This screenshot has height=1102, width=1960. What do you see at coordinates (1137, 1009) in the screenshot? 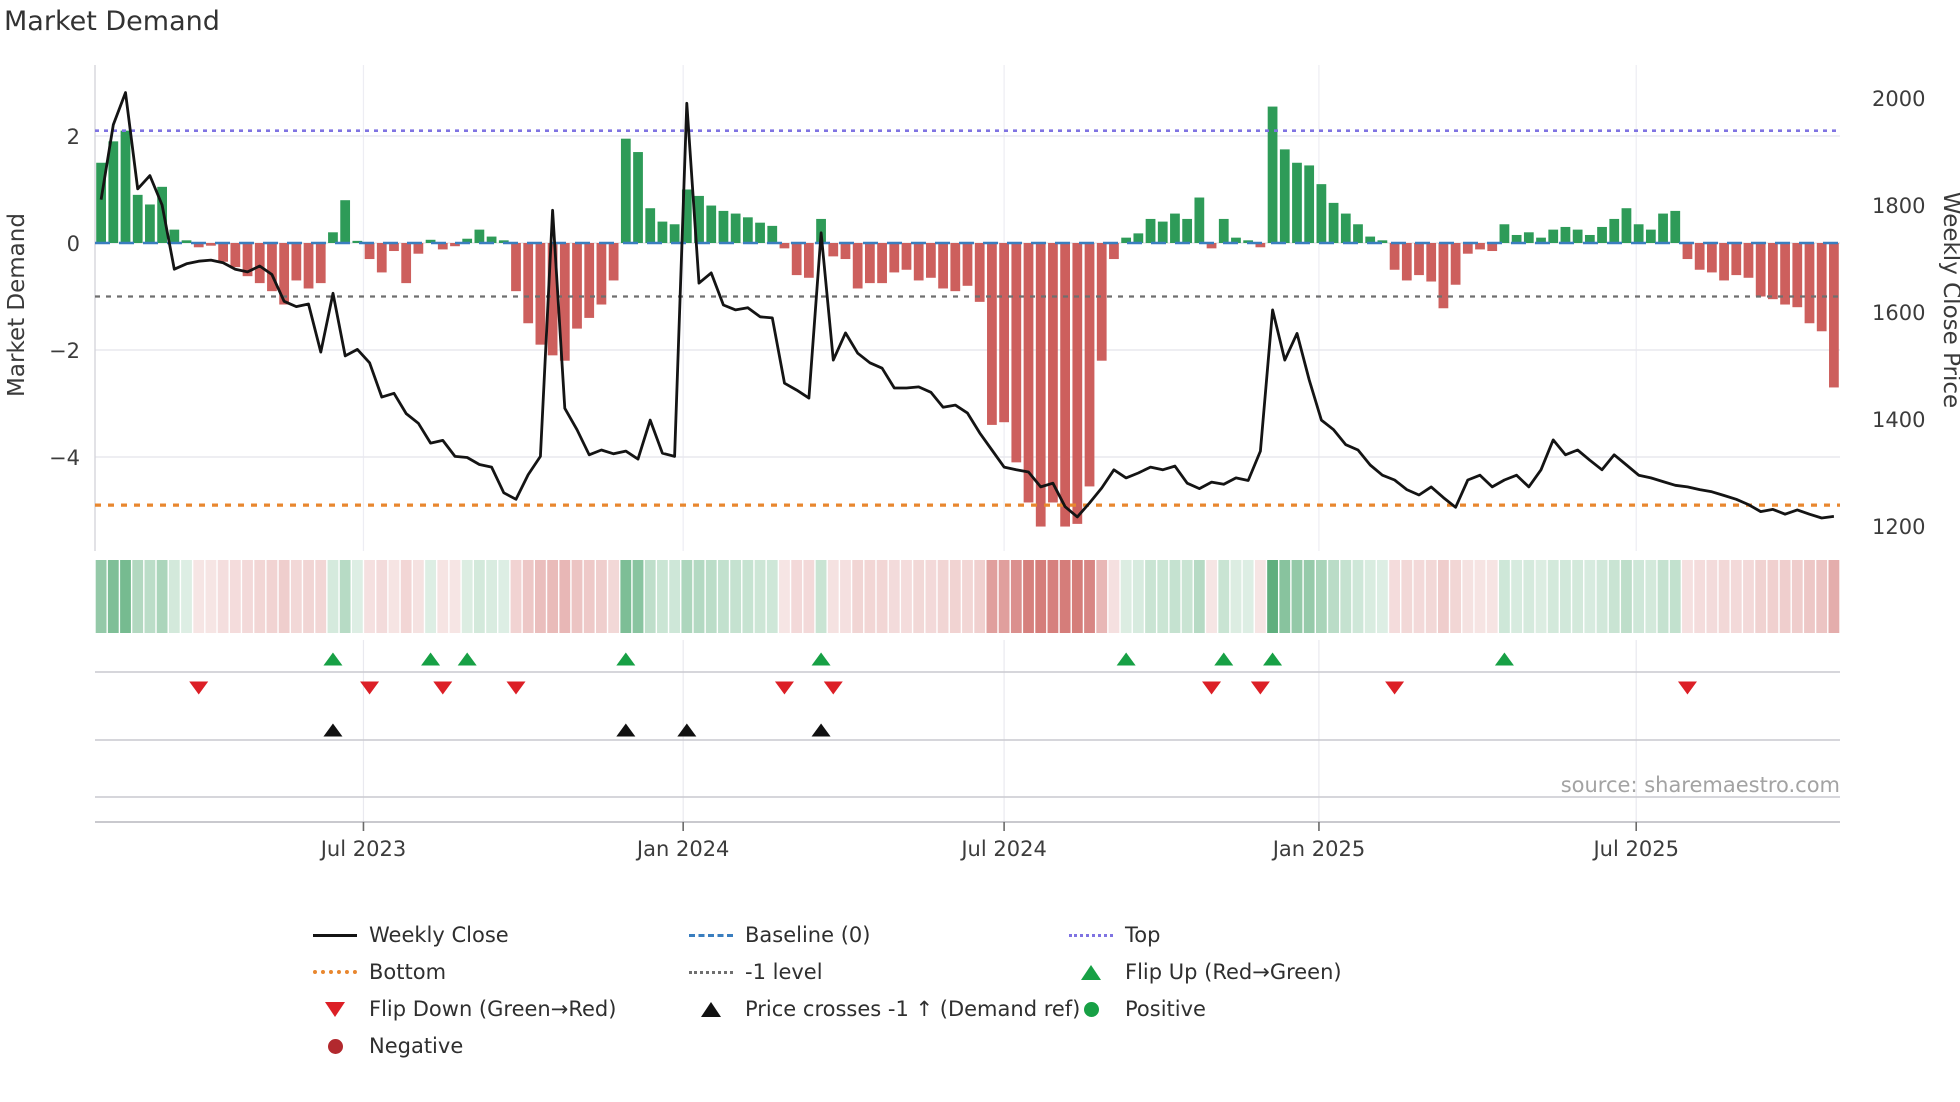
I see `legend-item: Positive` at bounding box center [1137, 1009].